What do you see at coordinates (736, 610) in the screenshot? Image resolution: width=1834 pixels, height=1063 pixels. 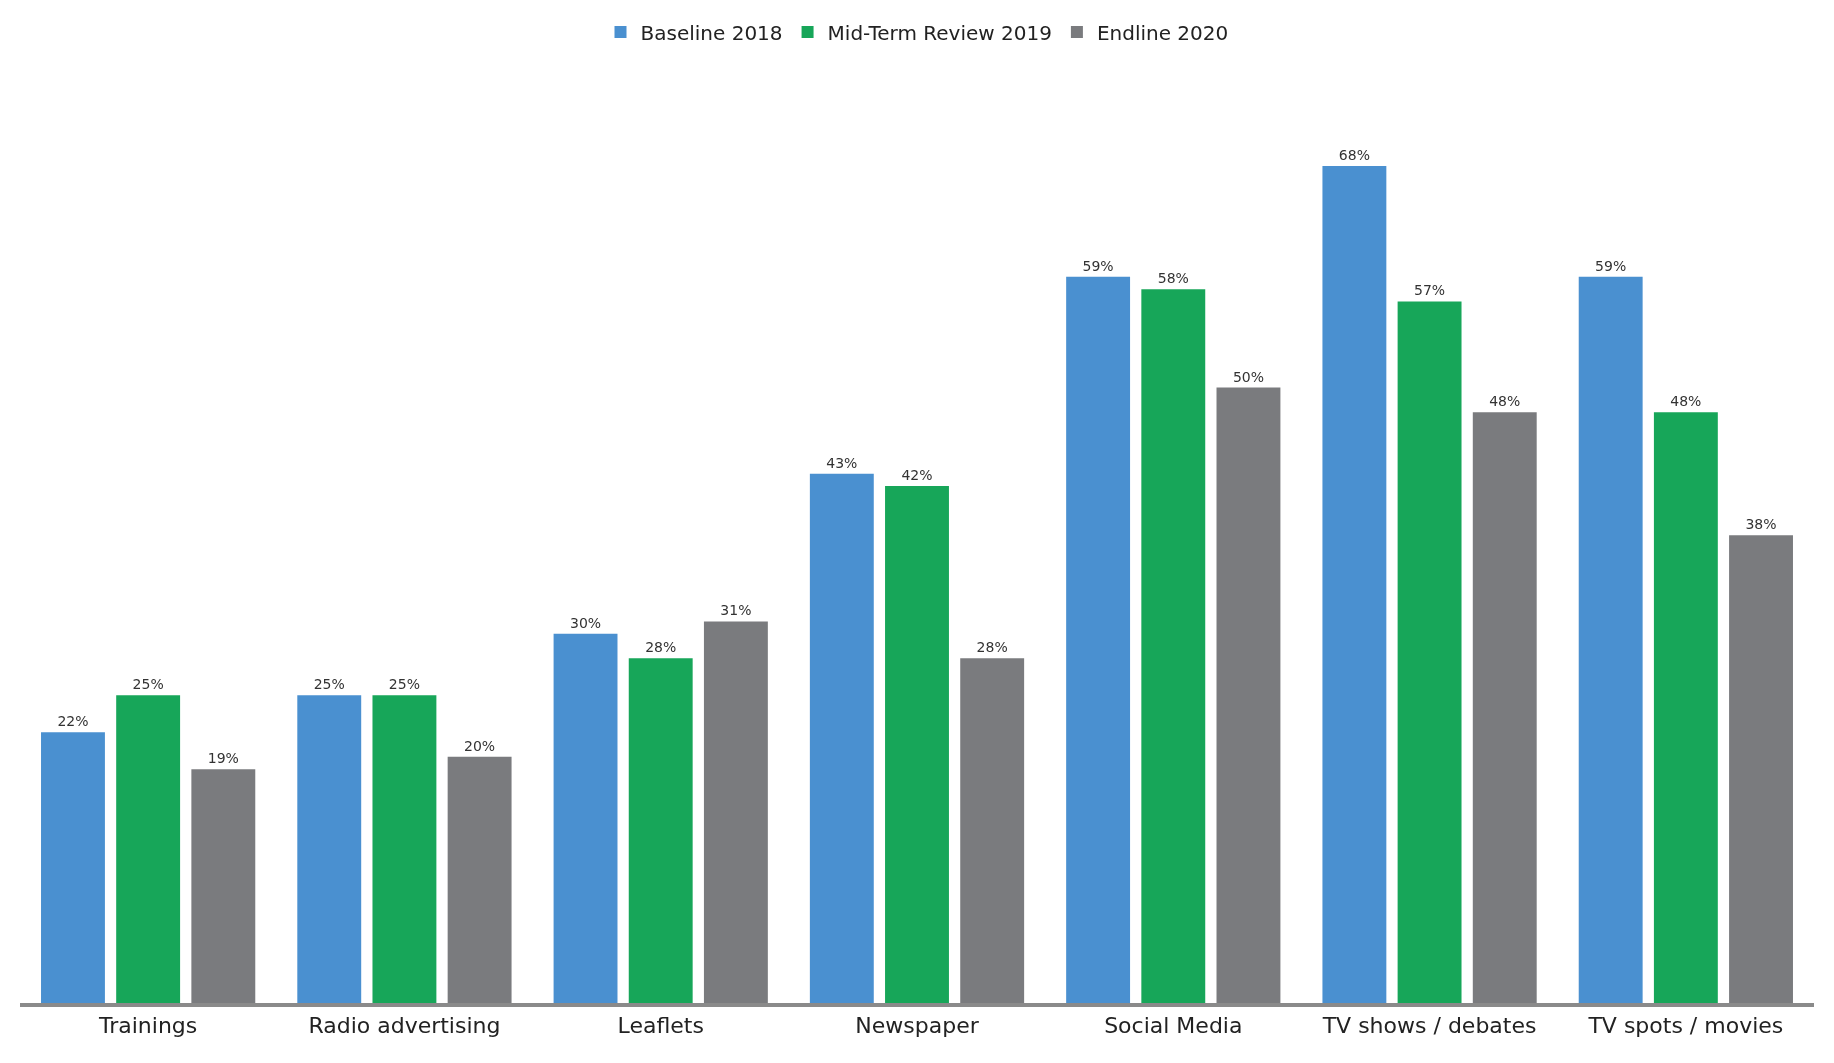 I see `data-label: 31%` at bounding box center [736, 610].